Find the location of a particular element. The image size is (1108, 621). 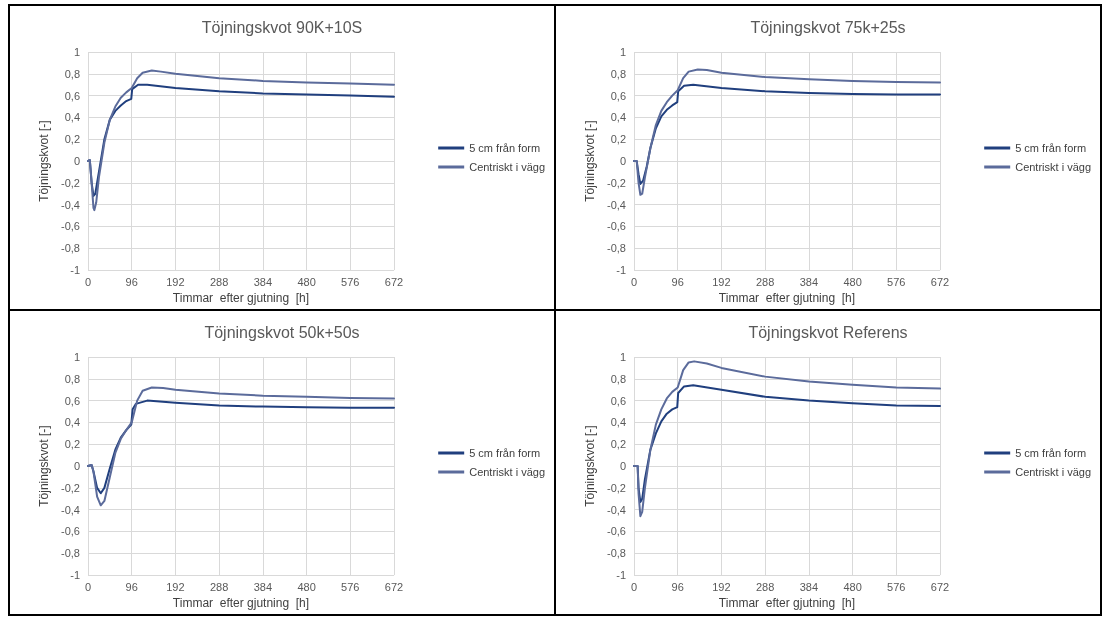

chart-title: Töjningskvot 90K+10S is located at coordinates (282, 27).